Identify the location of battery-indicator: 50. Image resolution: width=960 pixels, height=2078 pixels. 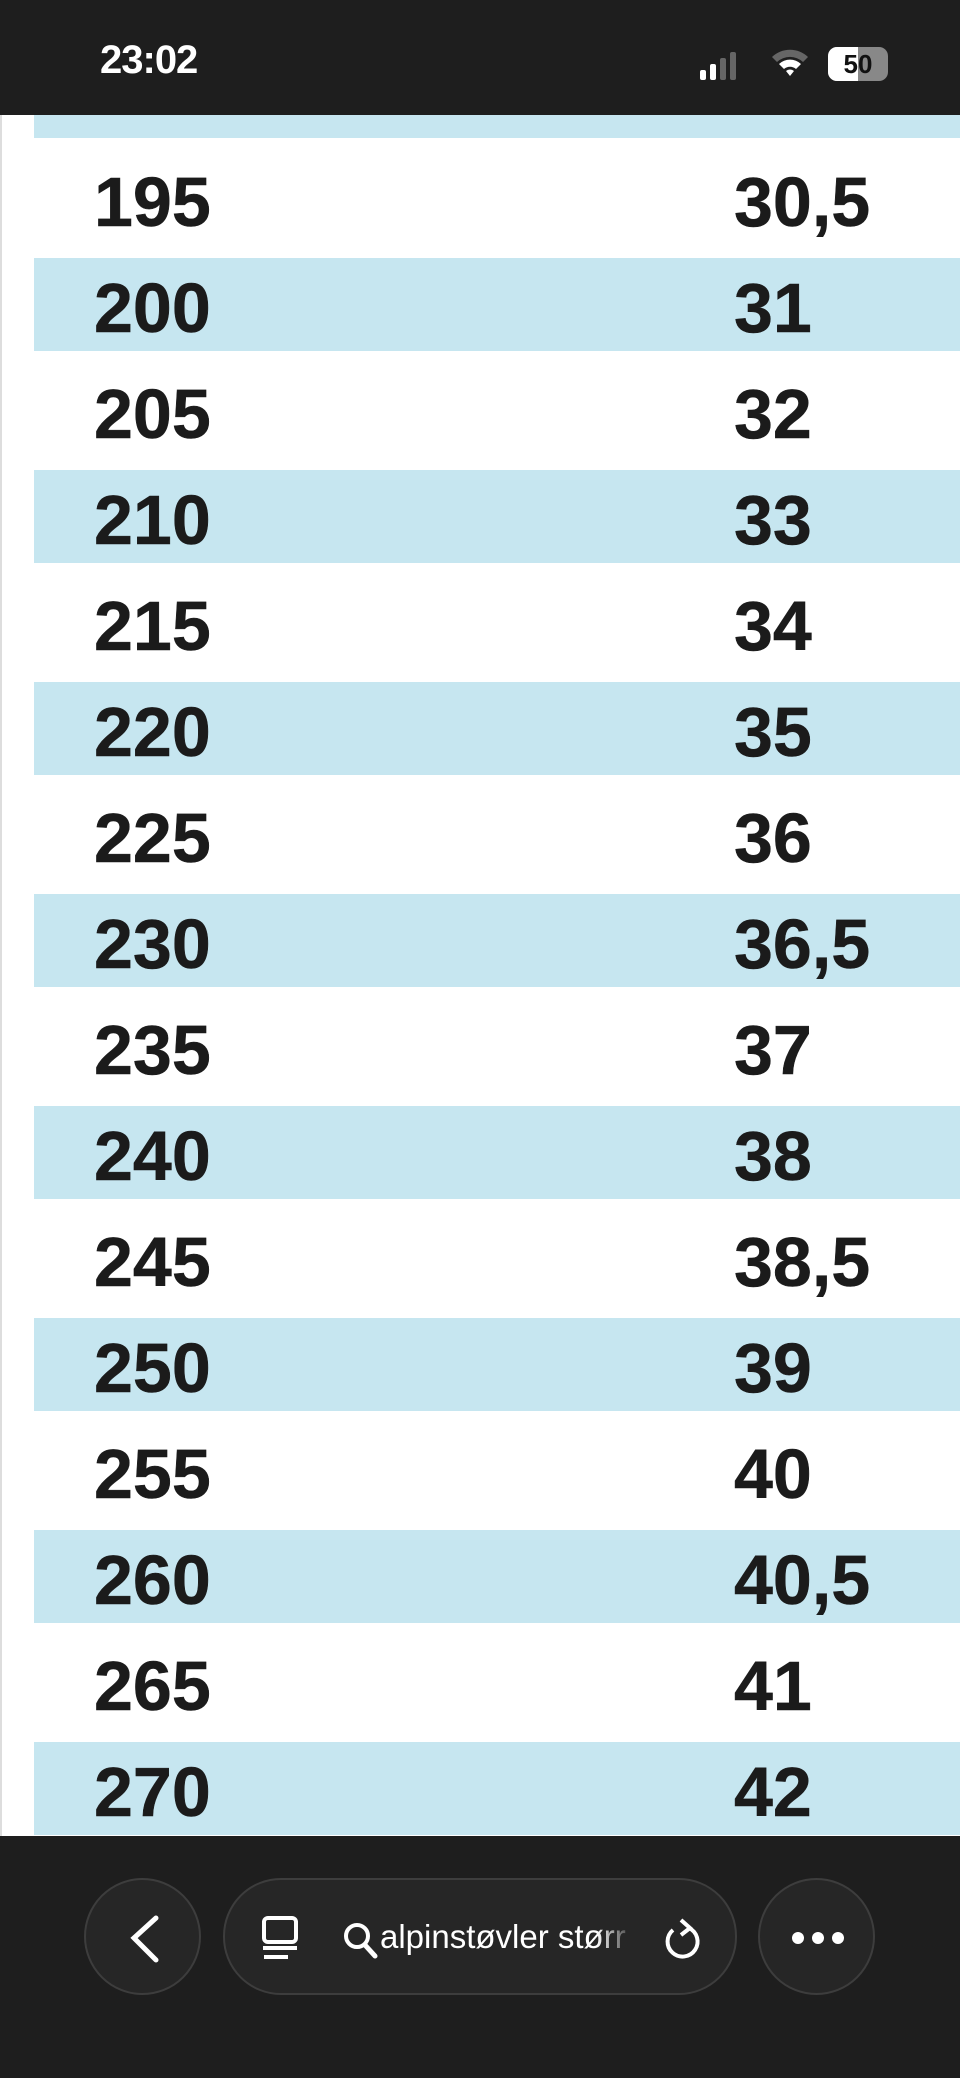
(858, 64).